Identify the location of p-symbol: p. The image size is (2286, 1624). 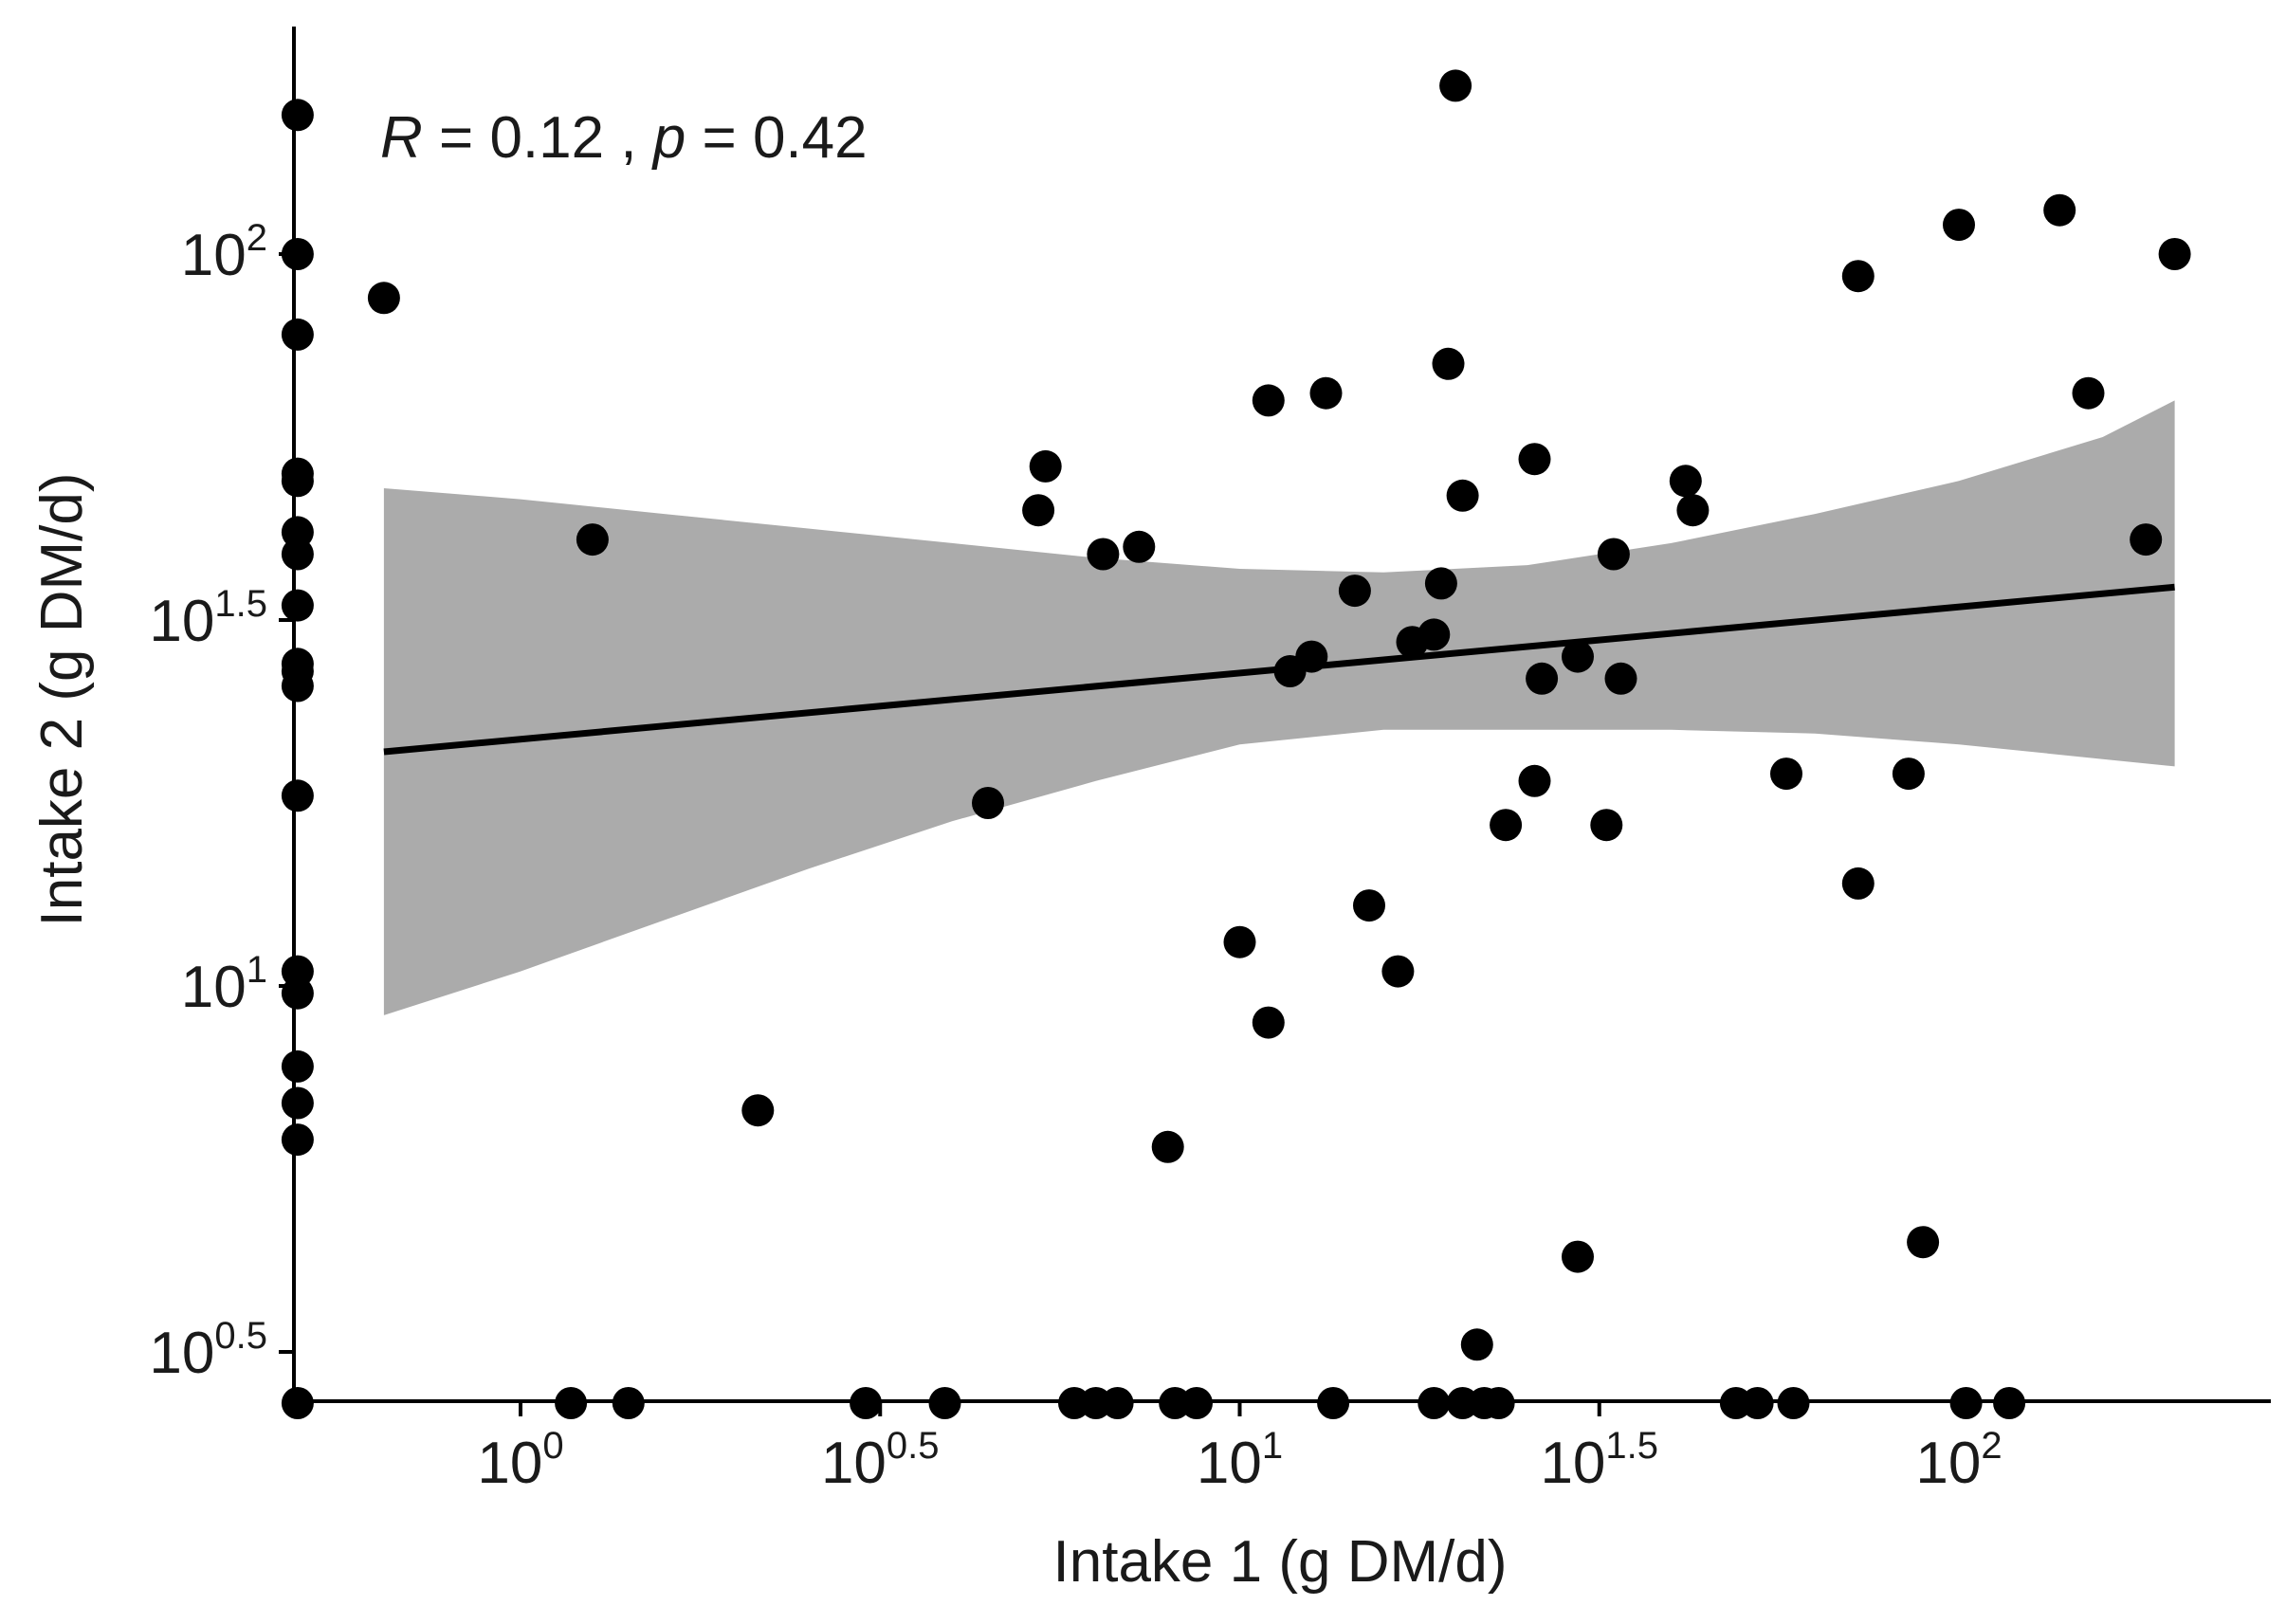
(668, 138).